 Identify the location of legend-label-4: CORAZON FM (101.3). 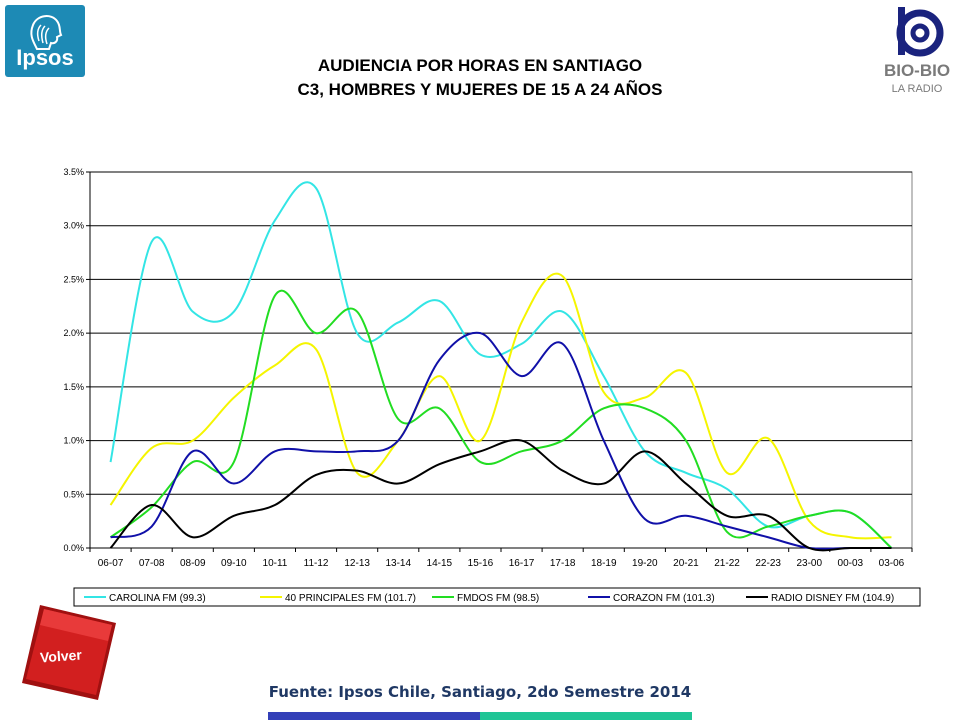
(664, 598).